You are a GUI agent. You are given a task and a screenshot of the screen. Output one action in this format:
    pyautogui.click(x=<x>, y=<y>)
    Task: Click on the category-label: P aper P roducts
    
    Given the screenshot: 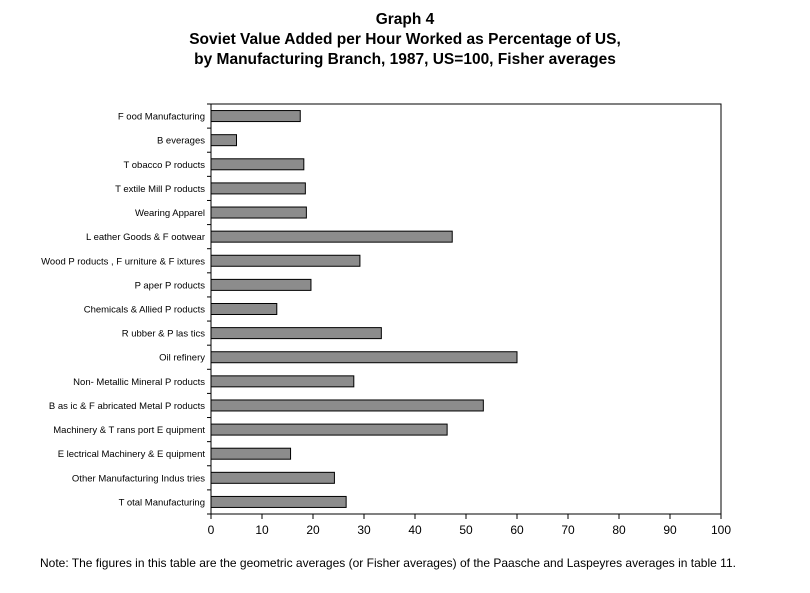 What is the action you would take?
    pyautogui.click(x=170, y=285)
    